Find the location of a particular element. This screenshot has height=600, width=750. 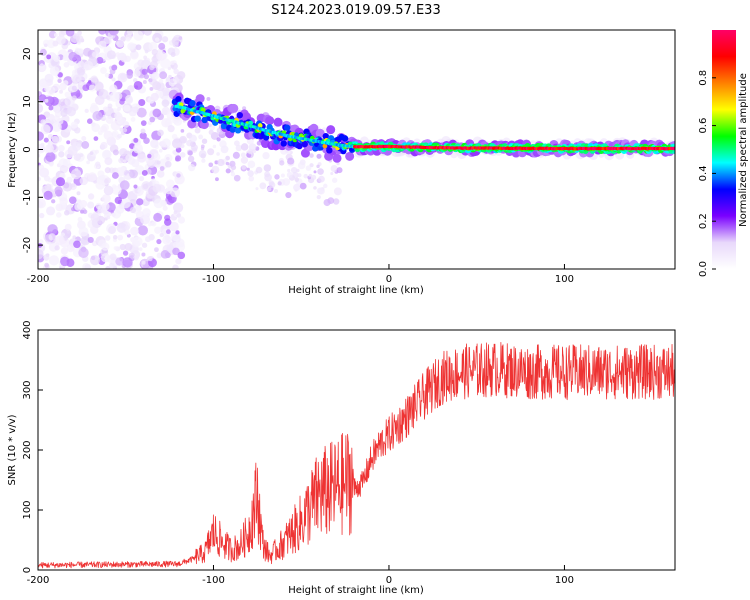

colorbar-gradient is located at coordinates (724, 149).